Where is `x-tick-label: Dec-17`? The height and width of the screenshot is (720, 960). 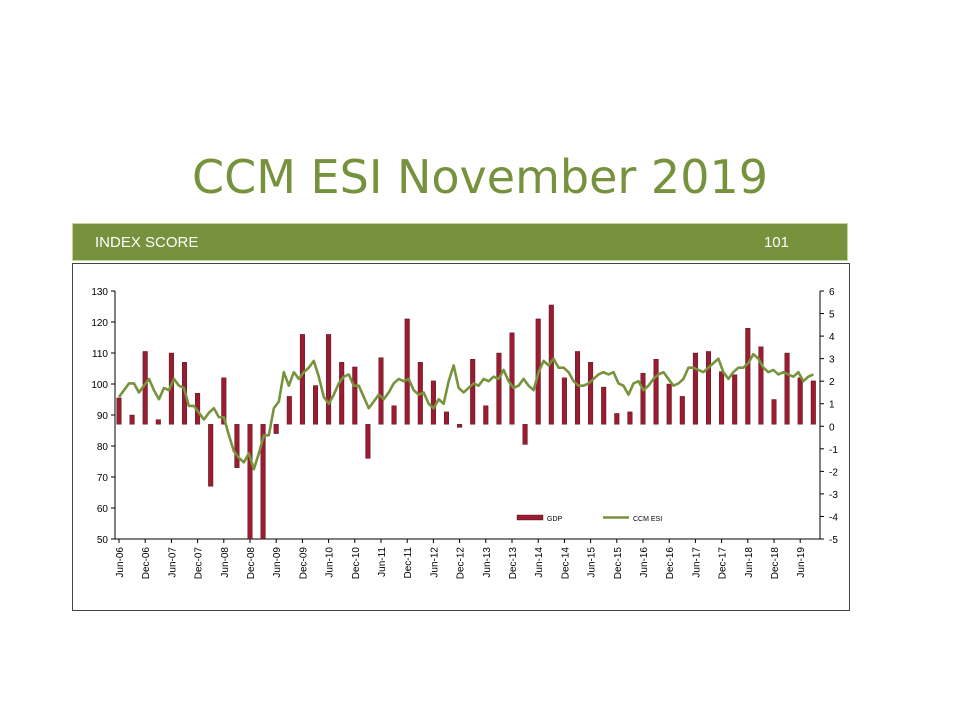 x-tick-label: Dec-17 is located at coordinates (723, 563).